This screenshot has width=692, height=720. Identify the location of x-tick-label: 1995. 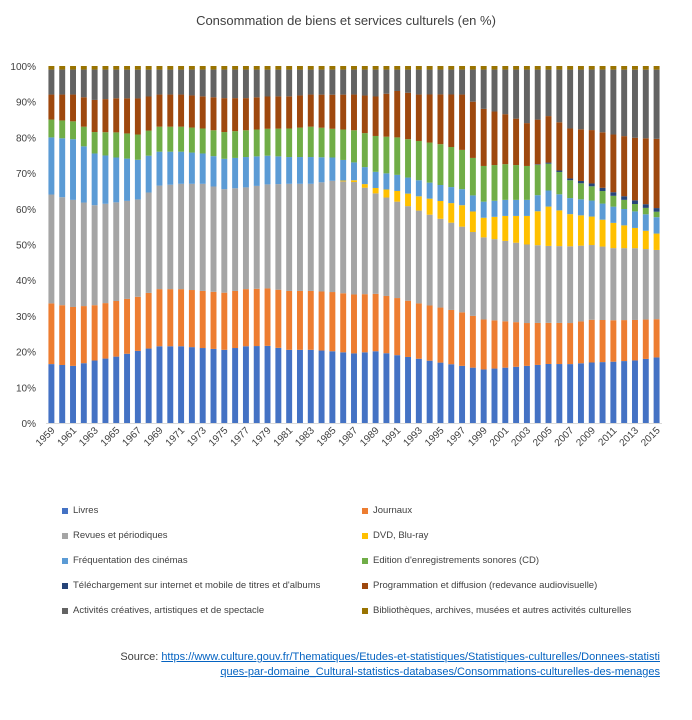
(435, 437).